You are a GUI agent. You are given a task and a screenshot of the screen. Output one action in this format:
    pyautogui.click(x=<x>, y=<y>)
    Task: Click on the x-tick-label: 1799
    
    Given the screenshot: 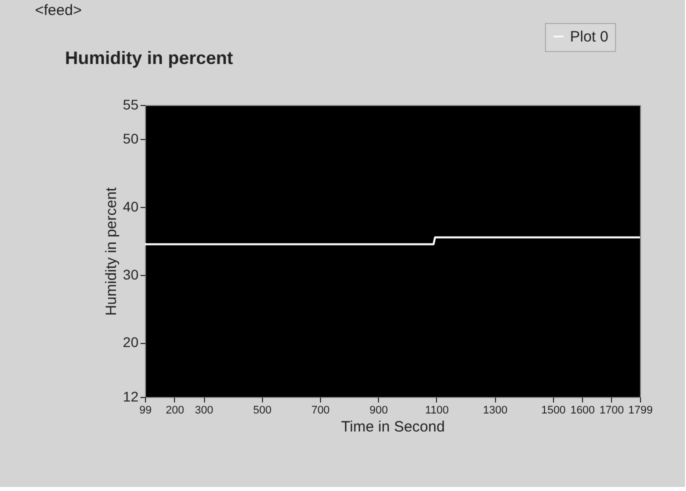 What is the action you would take?
    pyautogui.click(x=640, y=410)
    